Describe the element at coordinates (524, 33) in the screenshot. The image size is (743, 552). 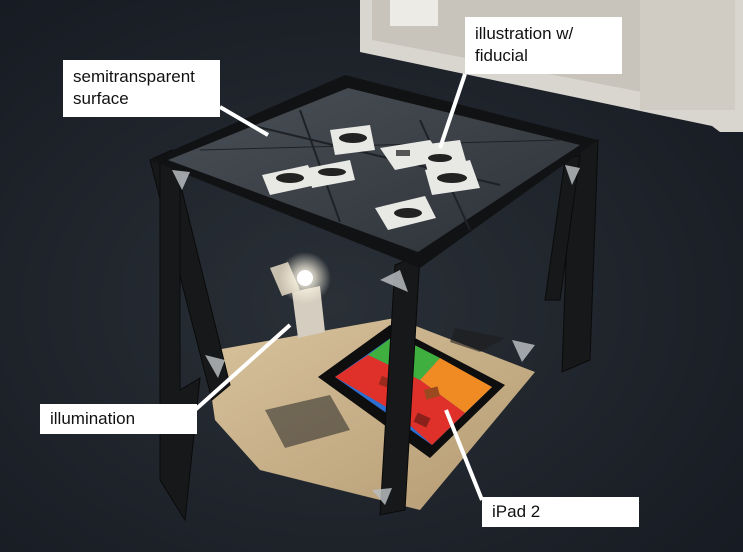
I see `illustration-fiducial-label-line1: illustration w/` at that location.